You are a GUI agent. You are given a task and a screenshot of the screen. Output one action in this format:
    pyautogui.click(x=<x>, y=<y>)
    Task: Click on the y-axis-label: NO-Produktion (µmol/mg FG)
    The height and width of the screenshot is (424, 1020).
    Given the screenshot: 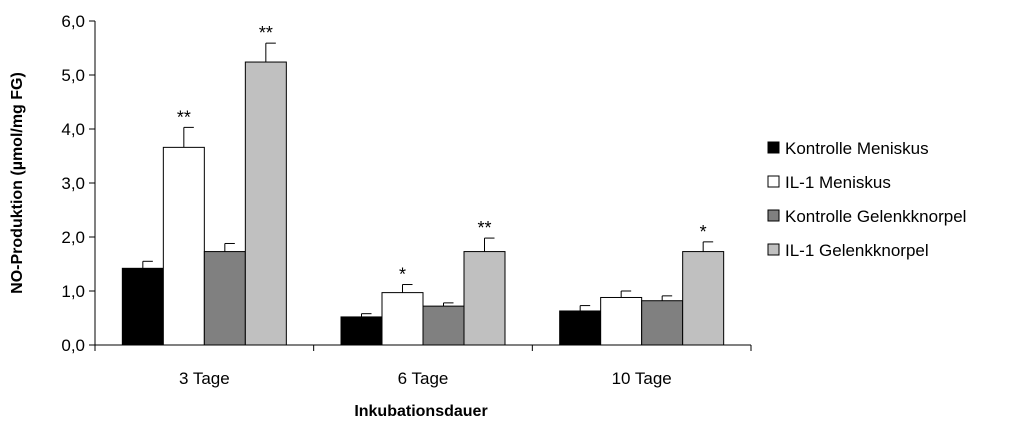 What is the action you would take?
    pyautogui.click(x=17, y=183)
    